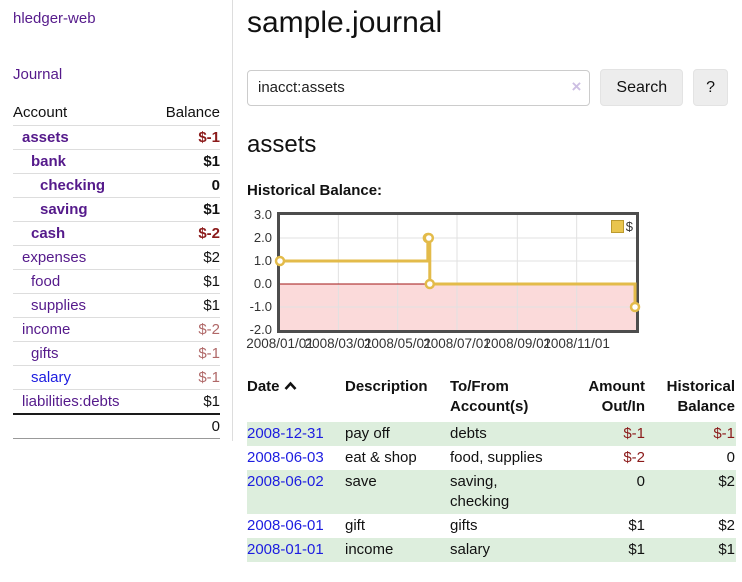 This screenshot has width=742, height=582. I want to click on register-accounts: salary, so click(470, 549).